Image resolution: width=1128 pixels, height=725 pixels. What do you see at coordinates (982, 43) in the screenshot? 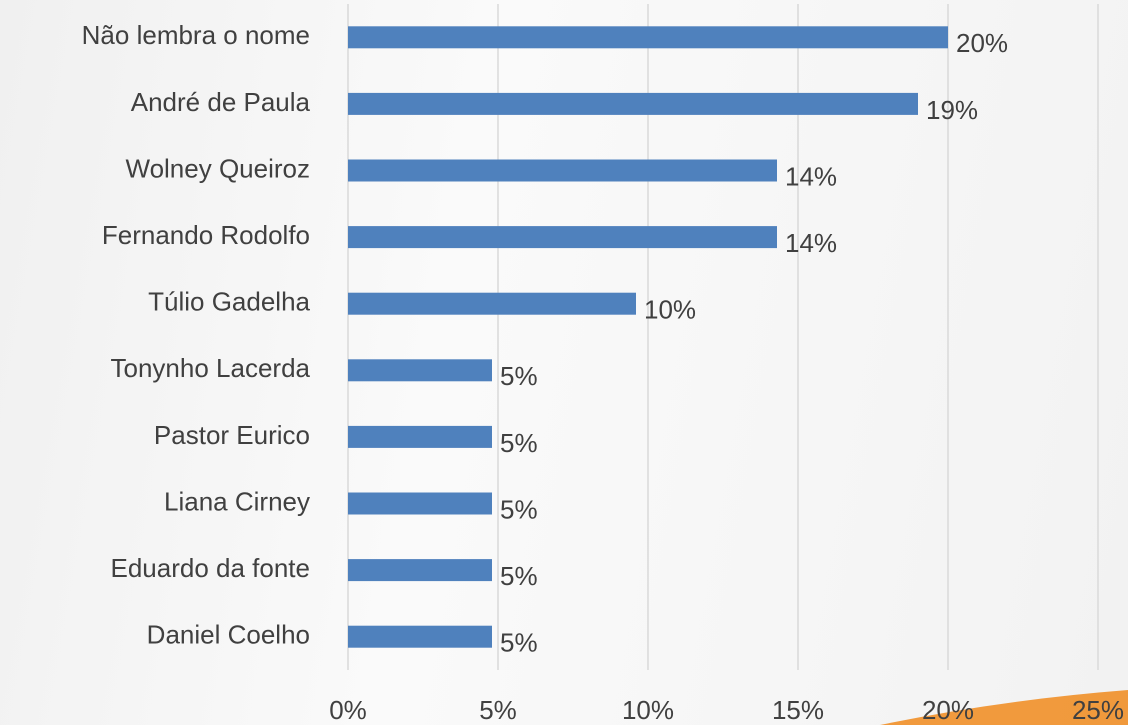
I see `data-label: 20%` at bounding box center [982, 43].